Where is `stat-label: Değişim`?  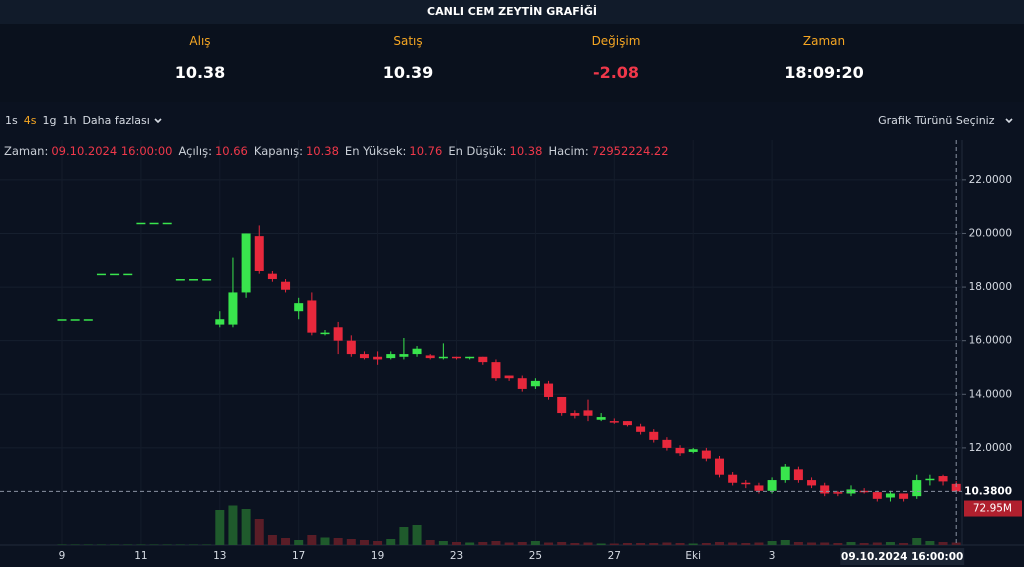 stat-label: Değişim is located at coordinates (616, 41).